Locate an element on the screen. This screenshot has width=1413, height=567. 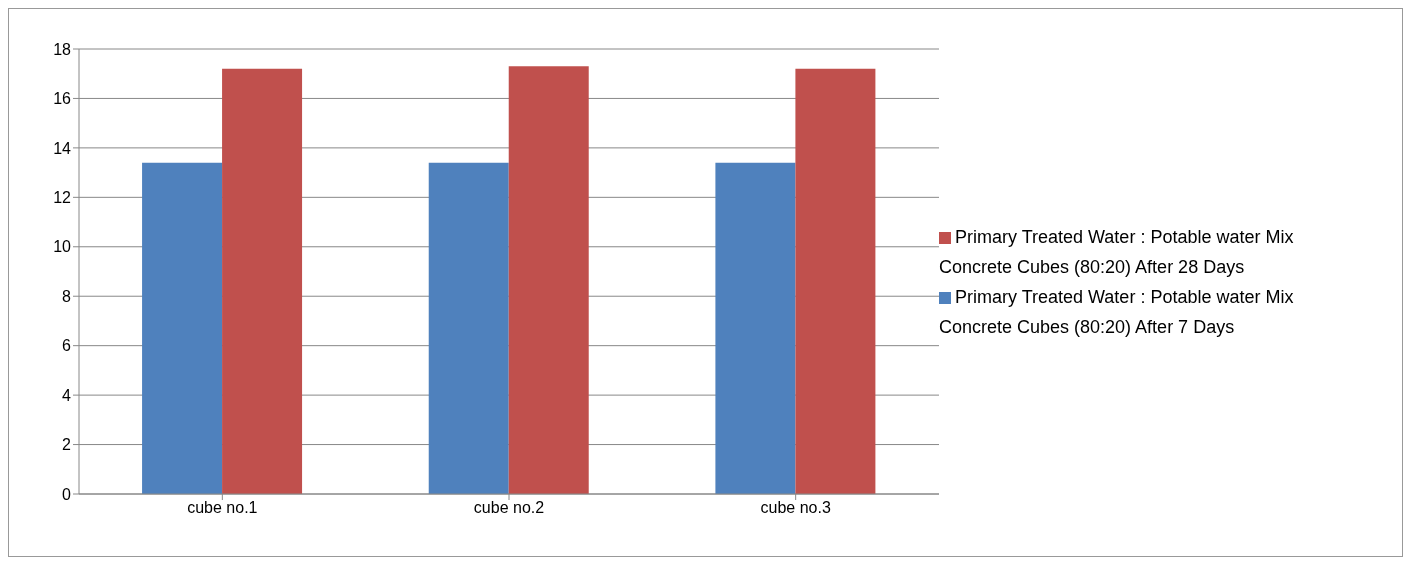
y-tick-label: 0 is located at coordinates (67, 494).